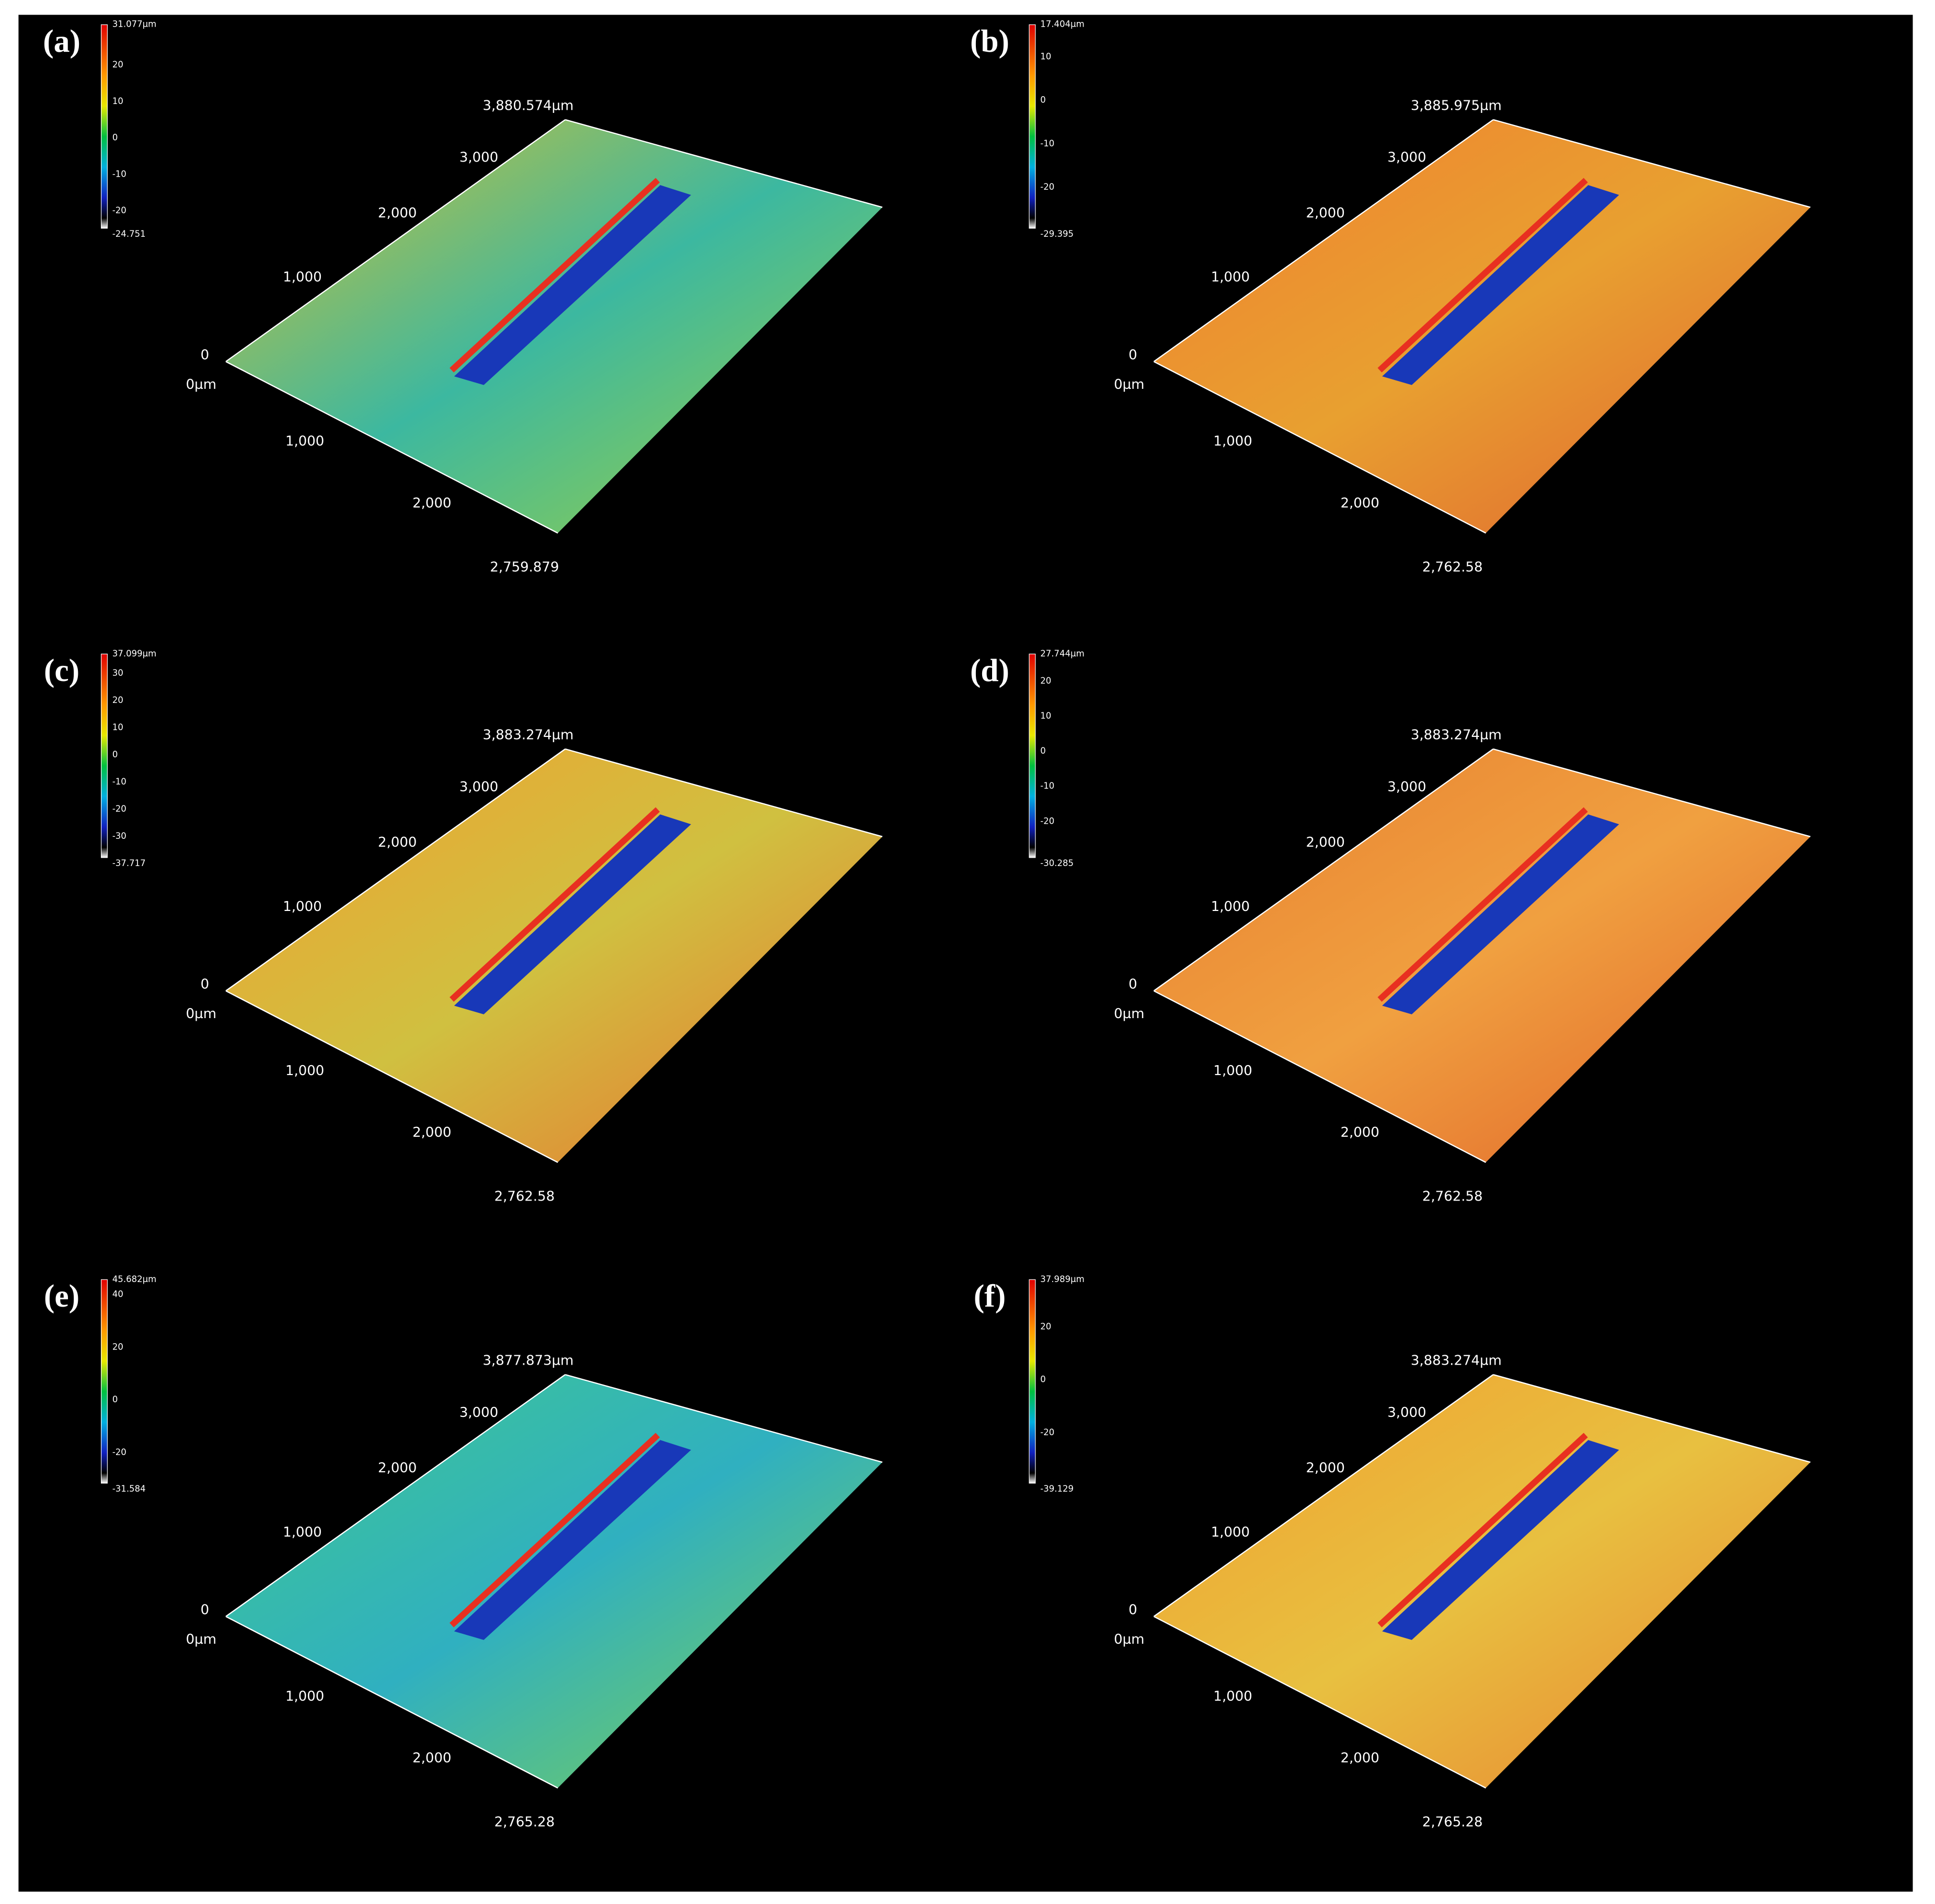  Describe the element at coordinates (989, 670) in the screenshot. I see `panel-label: (d)` at that location.